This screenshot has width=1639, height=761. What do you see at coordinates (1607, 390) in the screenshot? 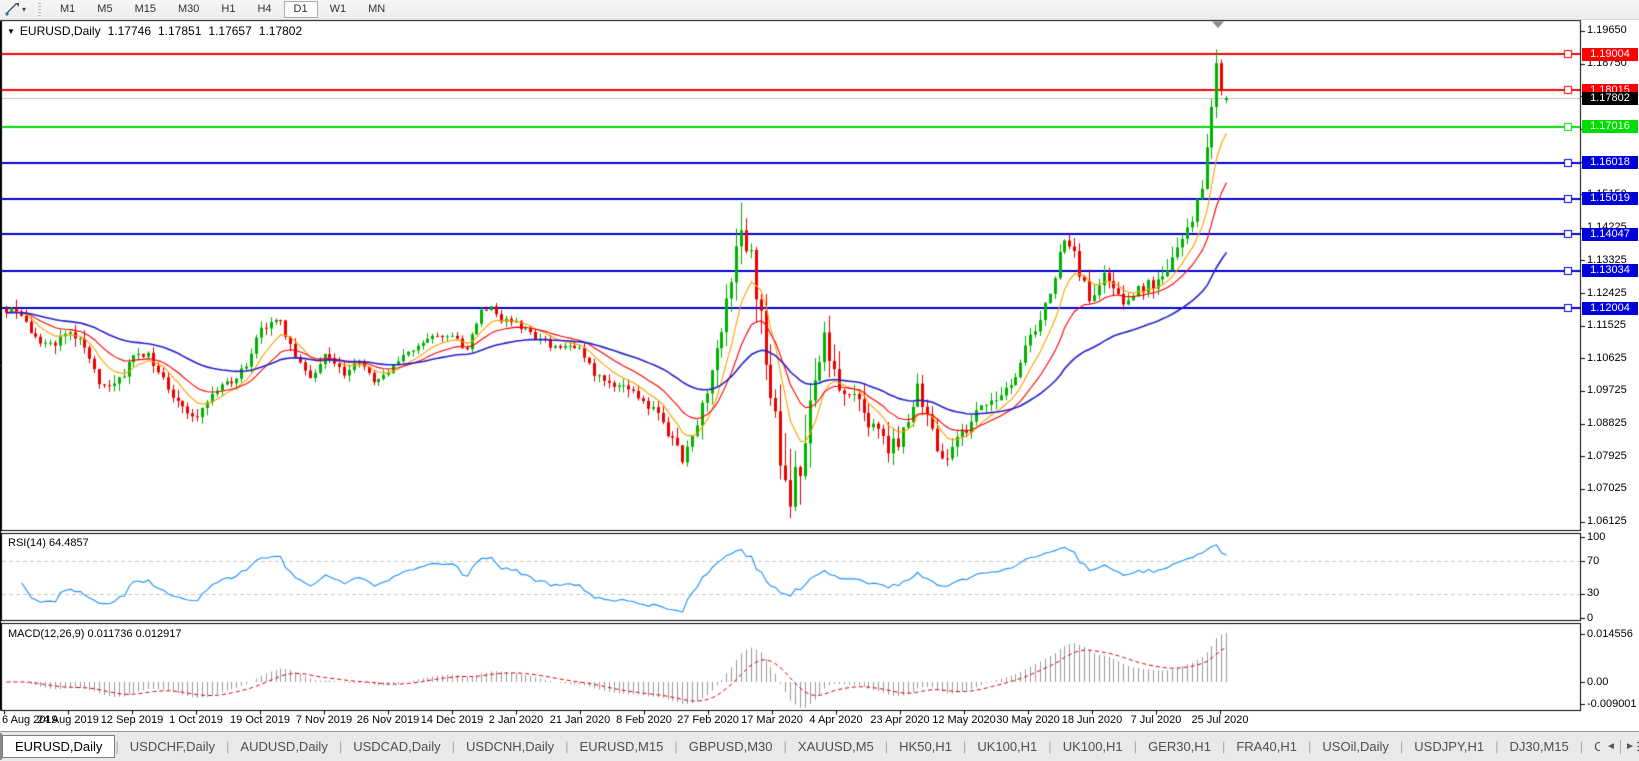
I see `price-tick-label: 1.09725` at bounding box center [1607, 390].